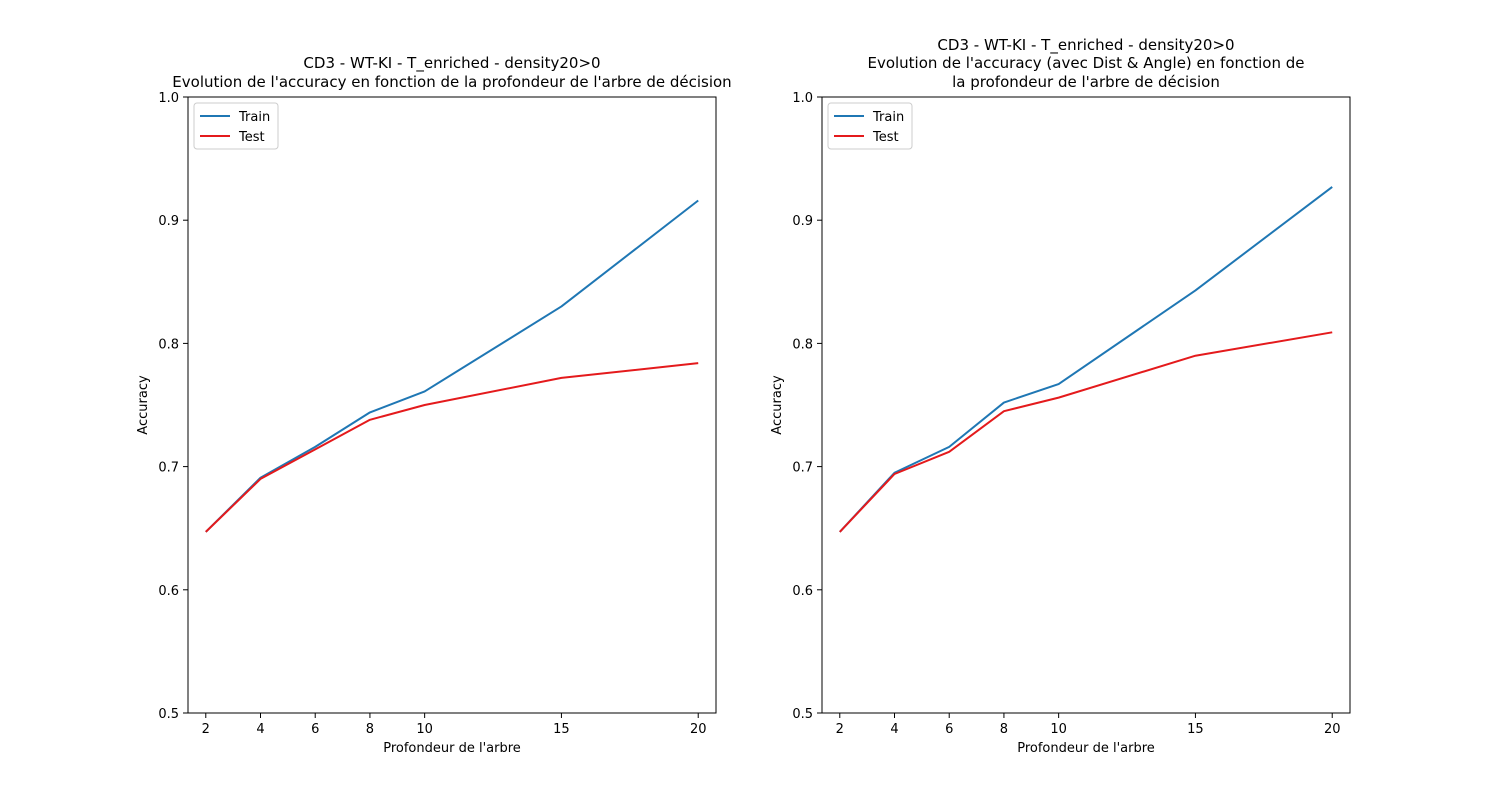 Image resolution: width=1500 pixels, height=800 pixels. Describe the element at coordinates (870, 126) in the screenshot. I see `chart-right-legend` at that location.